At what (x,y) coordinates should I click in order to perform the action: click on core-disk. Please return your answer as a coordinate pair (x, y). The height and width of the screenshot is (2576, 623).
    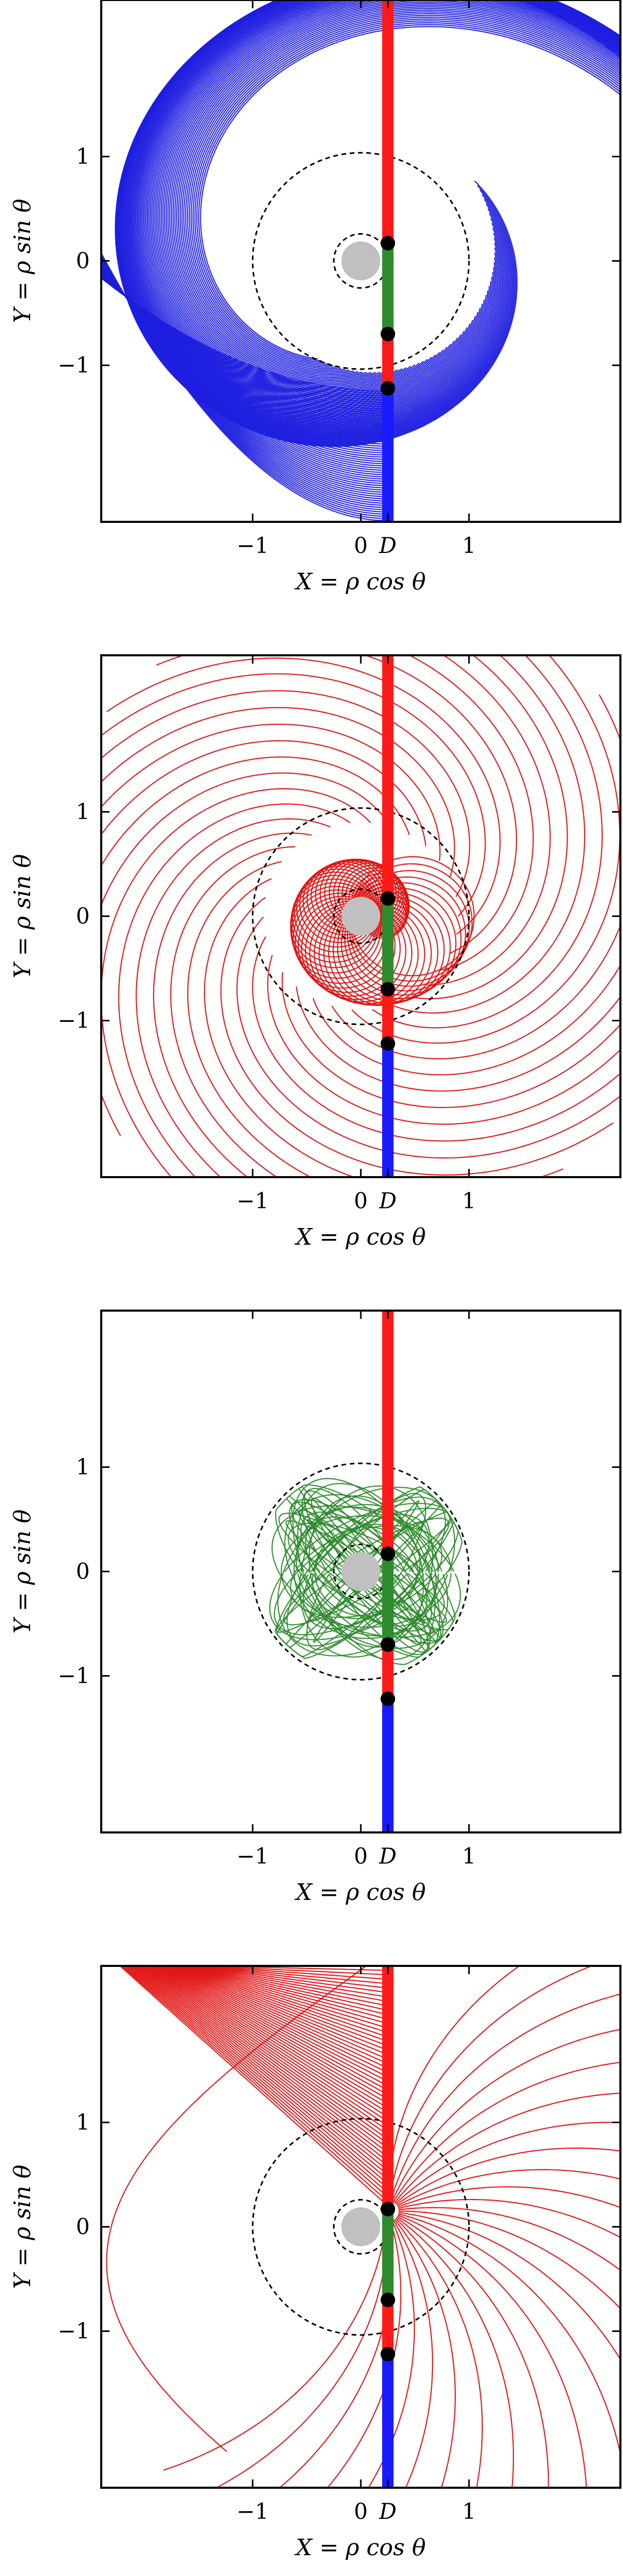
    Looking at the image, I should click on (361, 260).